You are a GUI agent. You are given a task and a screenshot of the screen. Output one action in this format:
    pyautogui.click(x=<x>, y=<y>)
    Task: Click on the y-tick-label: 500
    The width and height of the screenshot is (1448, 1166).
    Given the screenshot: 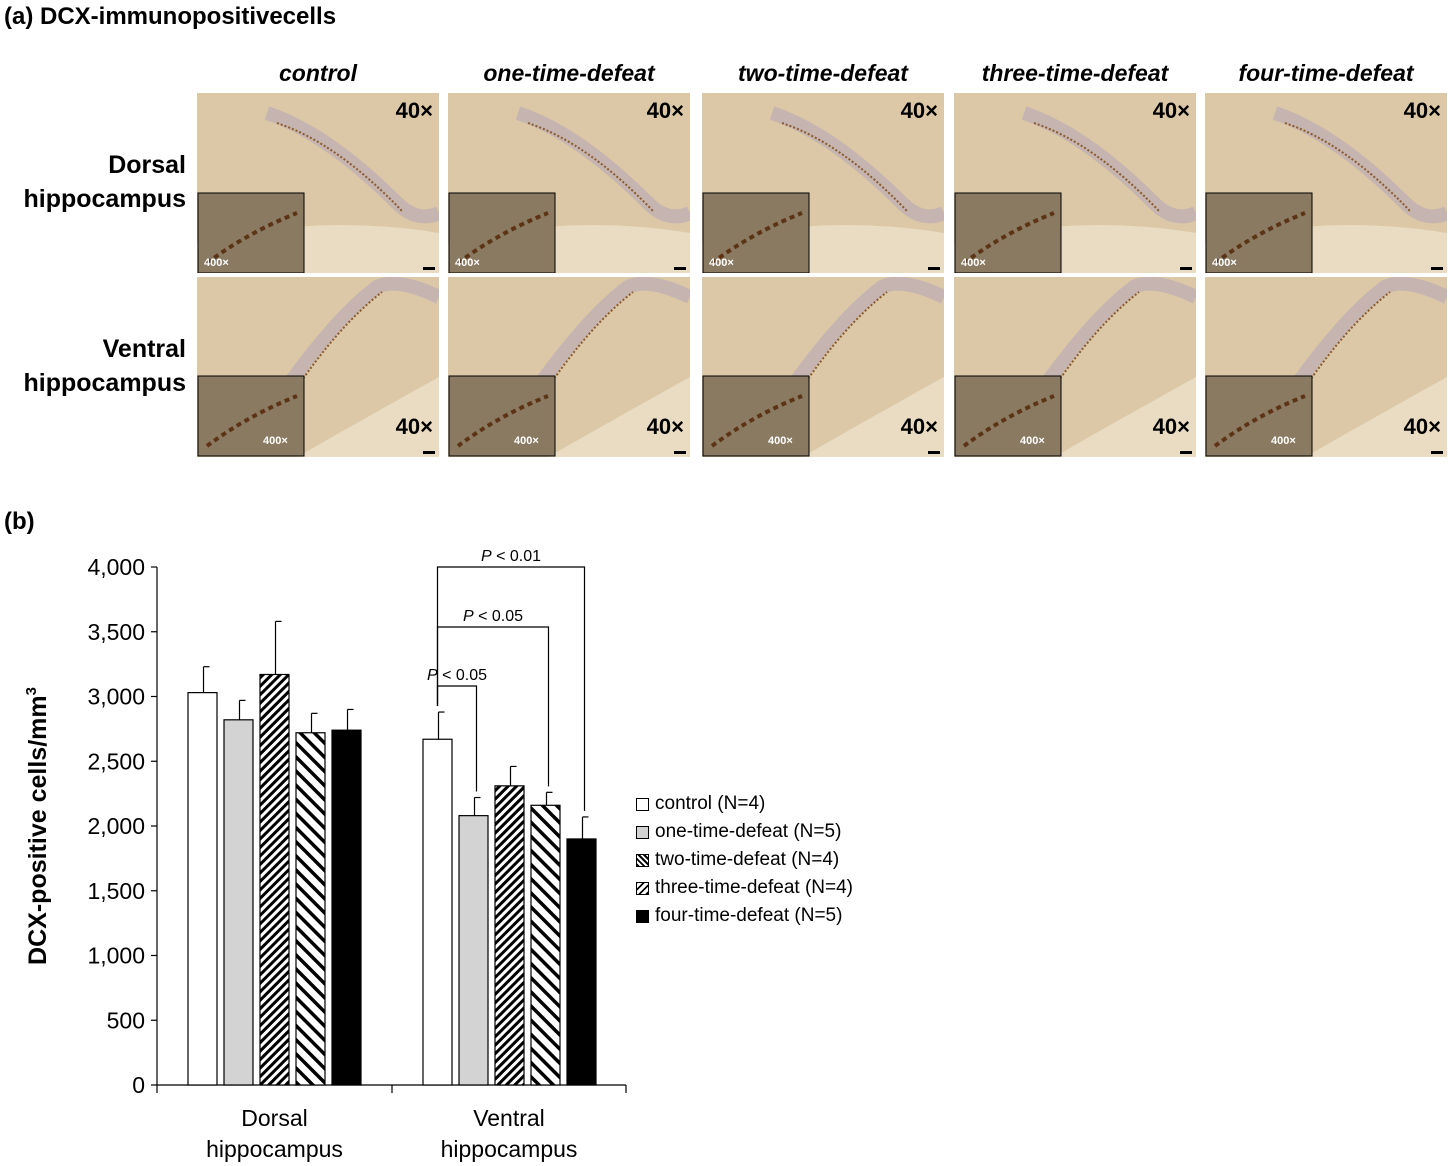 What is the action you would take?
    pyautogui.click(x=126, y=1020)
    